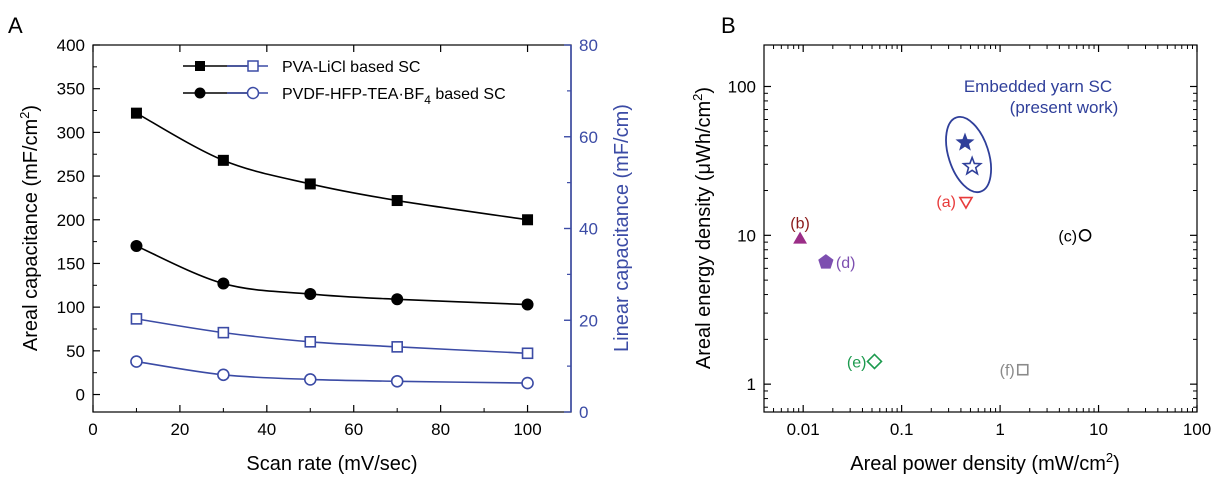 The height and width of the screenshot is (477, 1227). I want to click on legend-marker-circle-open, so click(253, 93).